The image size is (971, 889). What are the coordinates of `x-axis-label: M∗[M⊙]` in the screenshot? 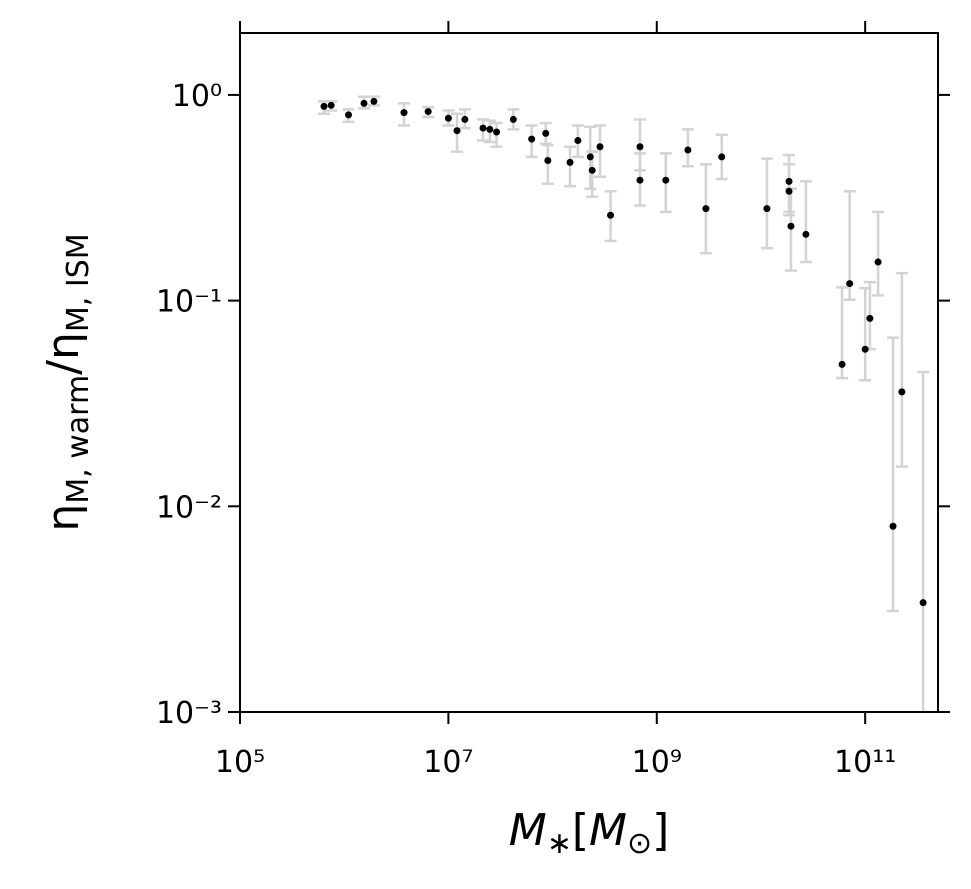 It's located at (589, 833).